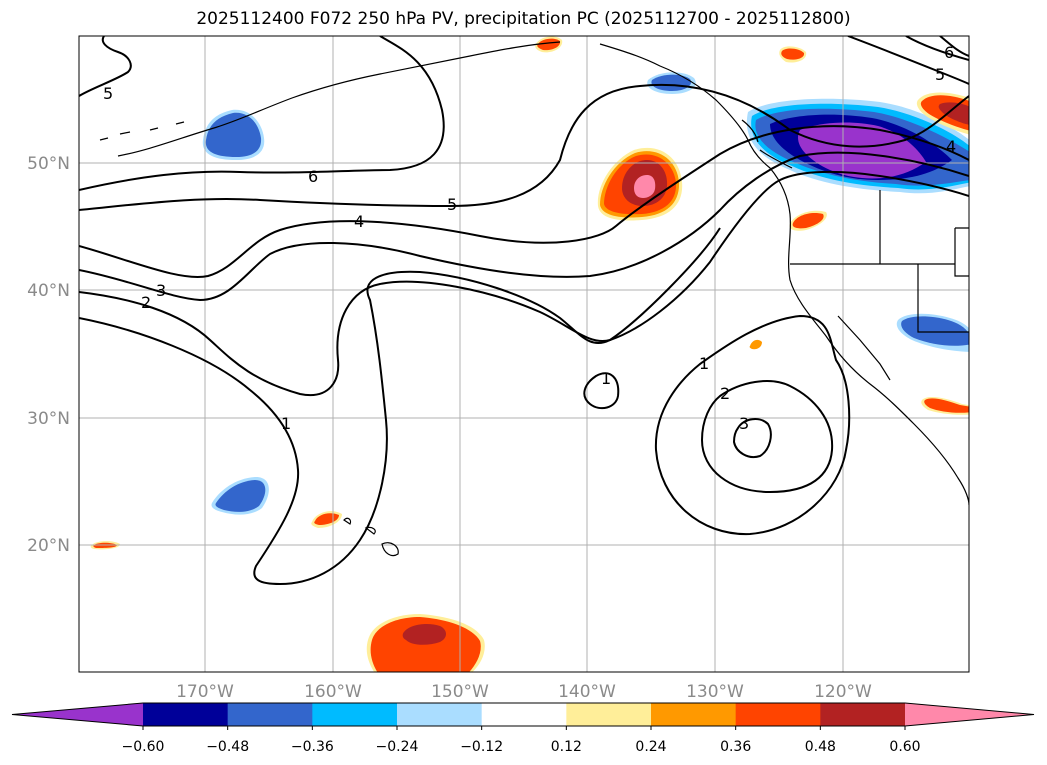 The height and width of the screenshot is (765, 1047). Describe the element at coordinates (143, 747) in the screenshot. I see `colorbar-tick-label: −0.60` at that location.